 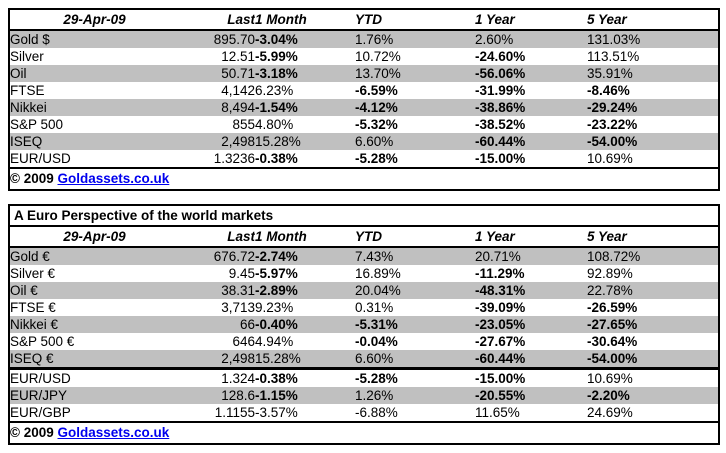 I want to click on table-row: Gold €676.72 -2.74% 7.43% 20.71% 108.72%, so click(x=364, y=256).